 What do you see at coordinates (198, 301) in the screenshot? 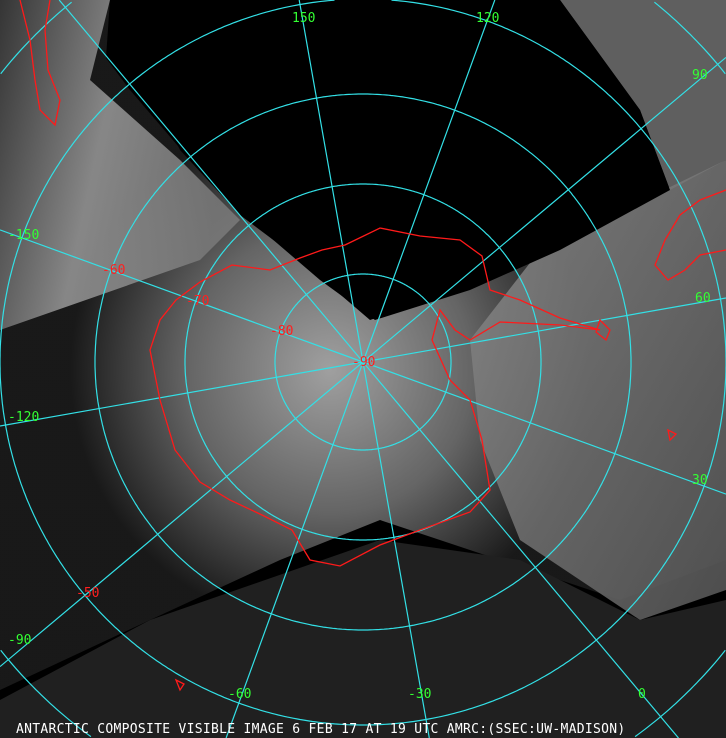
I see `lat-label-minus70: -70` at bounding box center [198, 301].